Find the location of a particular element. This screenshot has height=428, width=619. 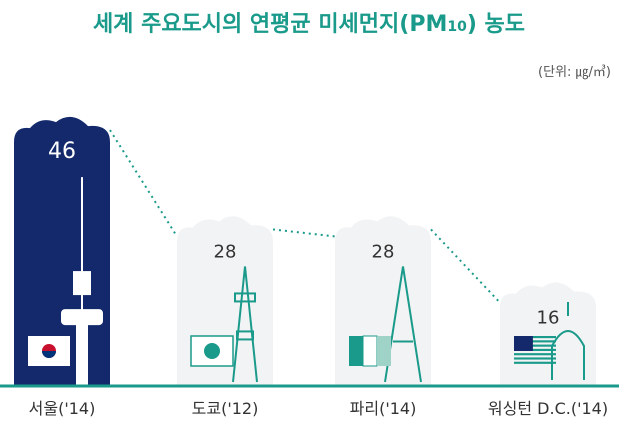

category-label-3: 파리('14) is located at coordinates (383, 408).